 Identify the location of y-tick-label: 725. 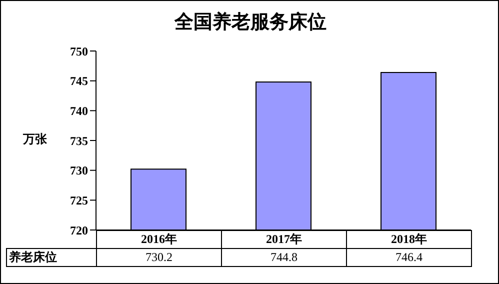
(79, 200).